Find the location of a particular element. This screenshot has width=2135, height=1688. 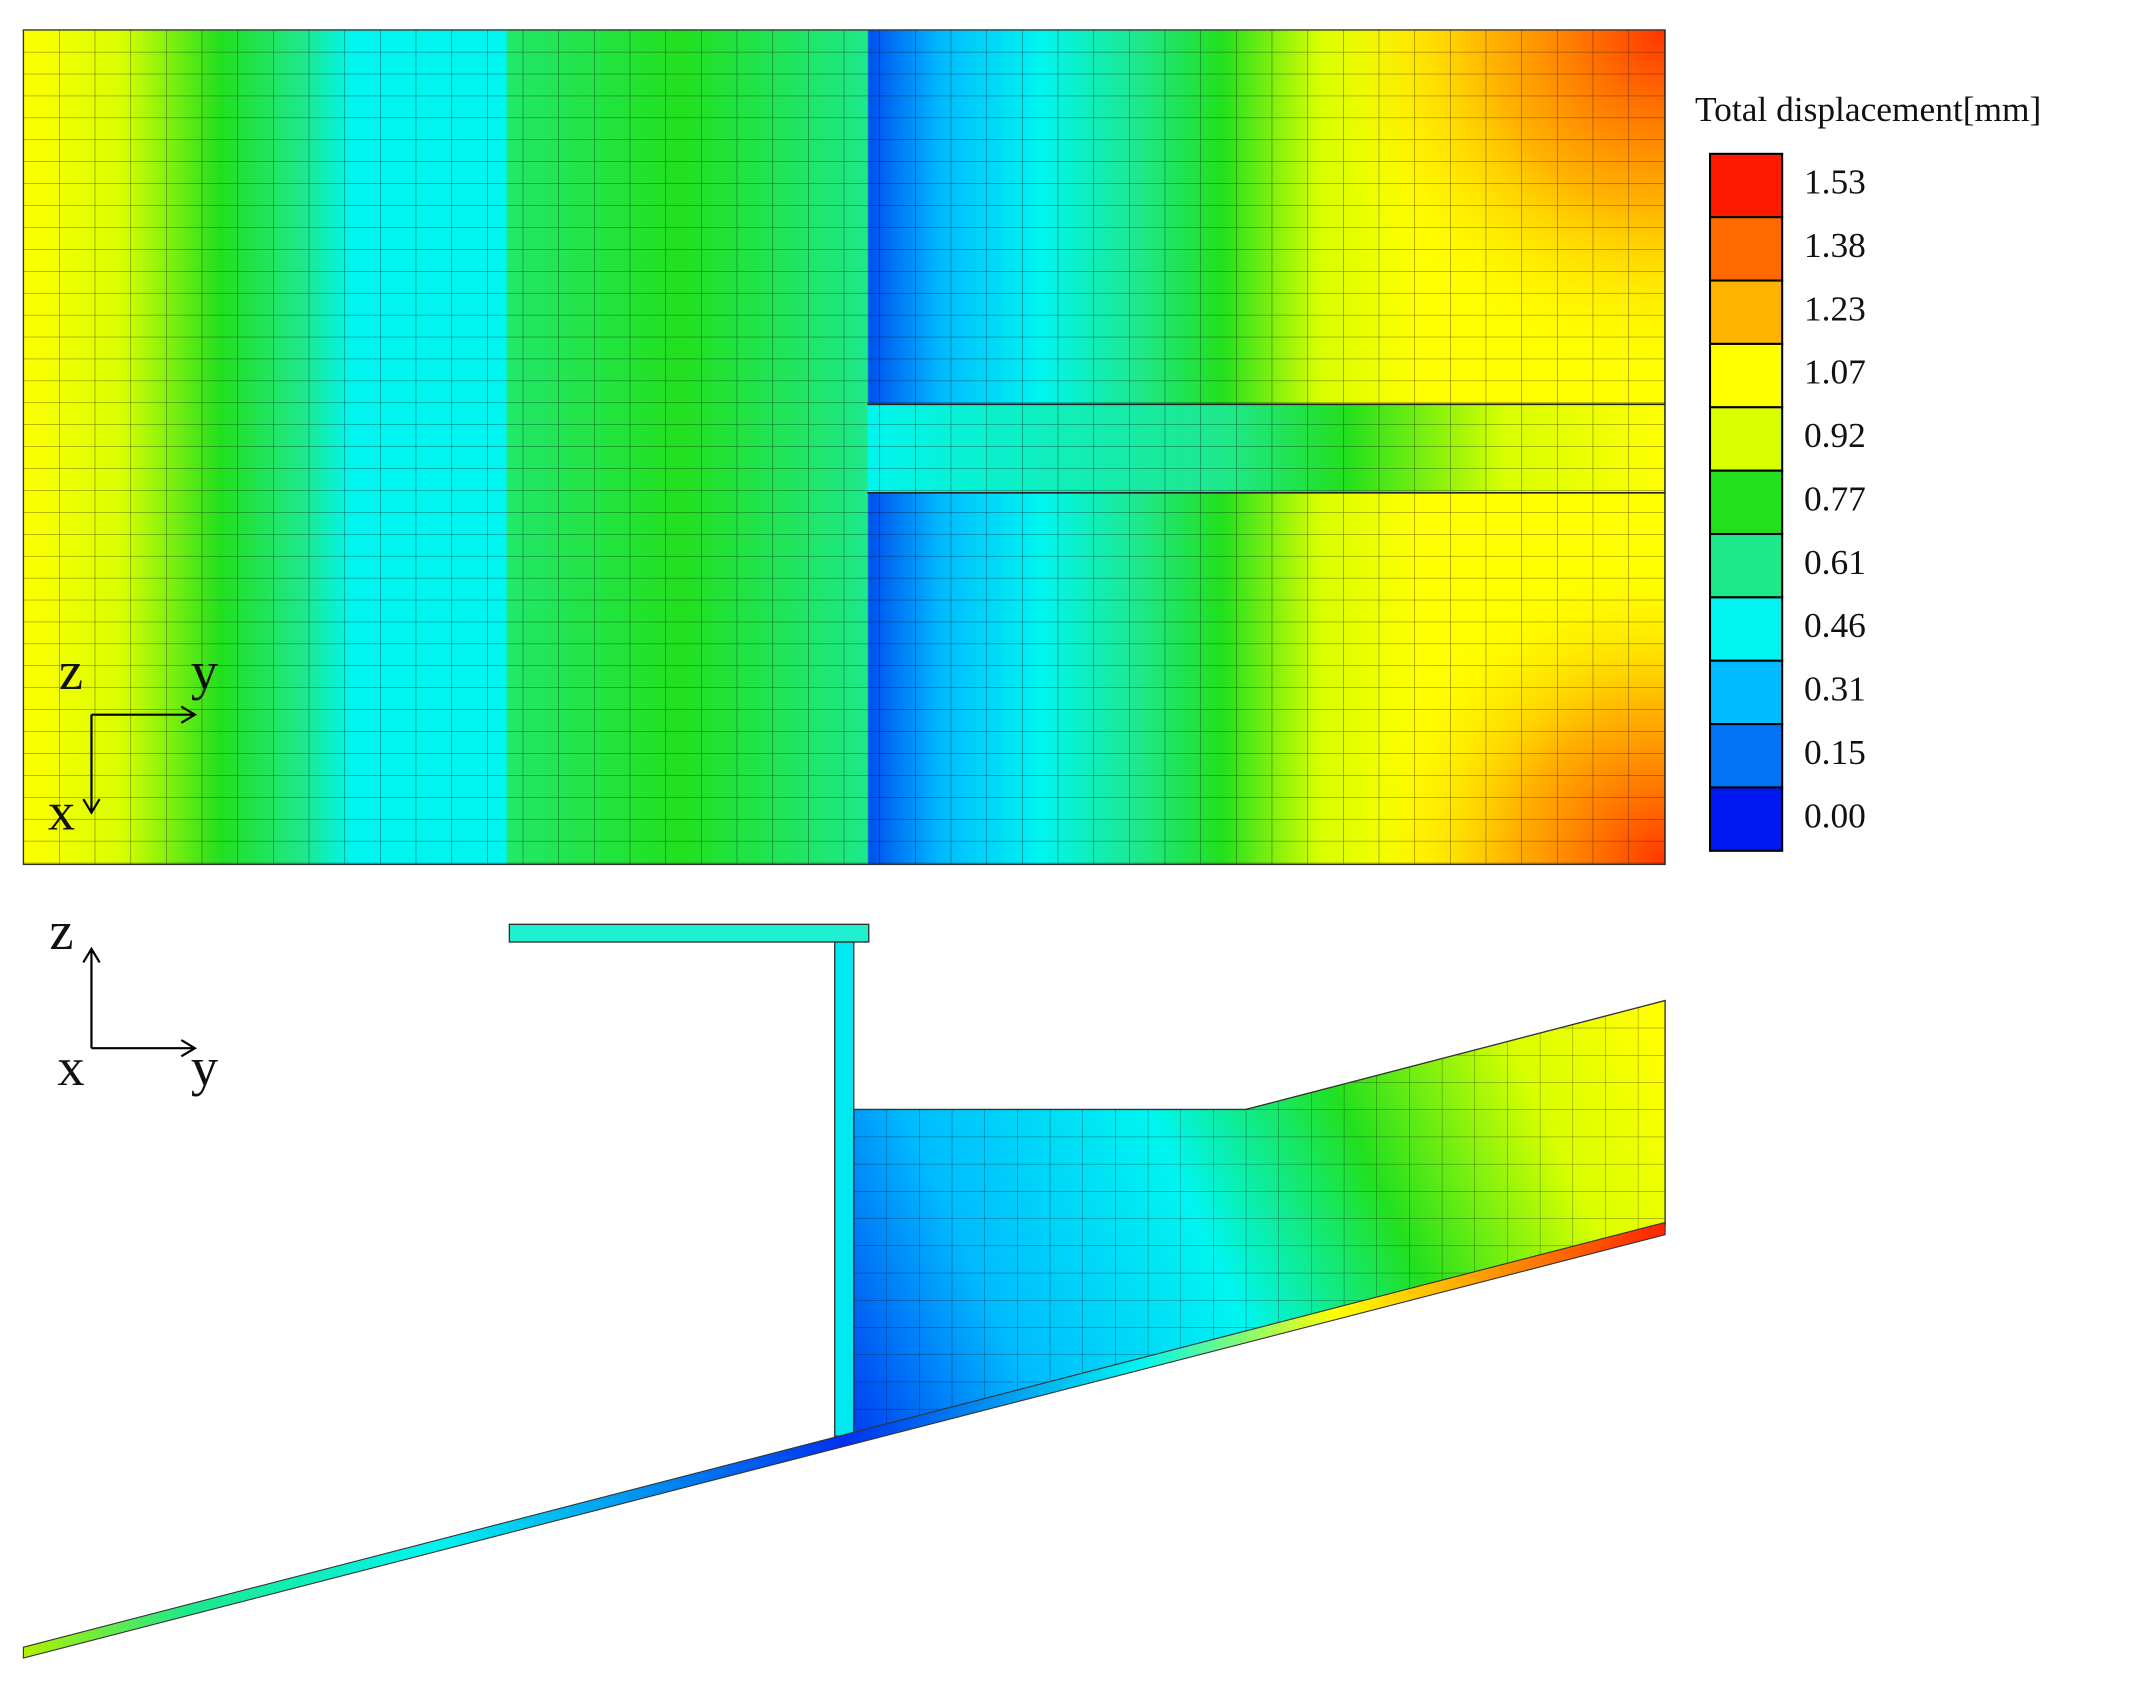

legend-title: Total displacement[mm] is located at coordinates (1868, 109).